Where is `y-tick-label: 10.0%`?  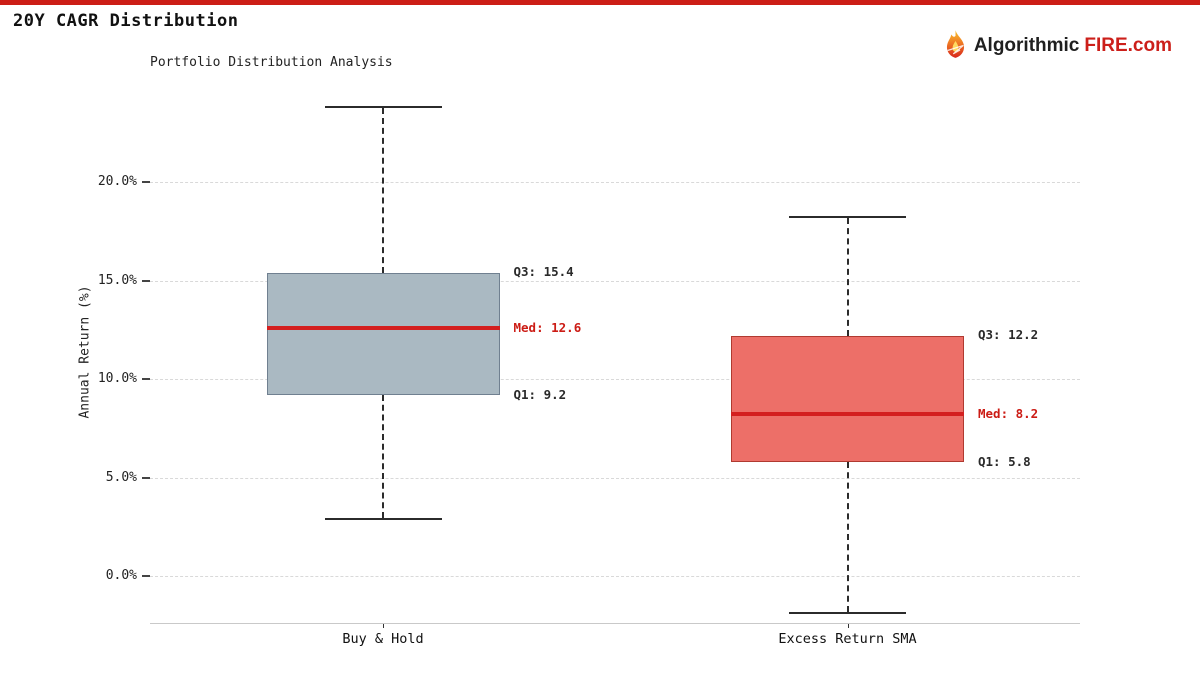
y-tick-label: 10.0% is located at coordinates (117, 378).